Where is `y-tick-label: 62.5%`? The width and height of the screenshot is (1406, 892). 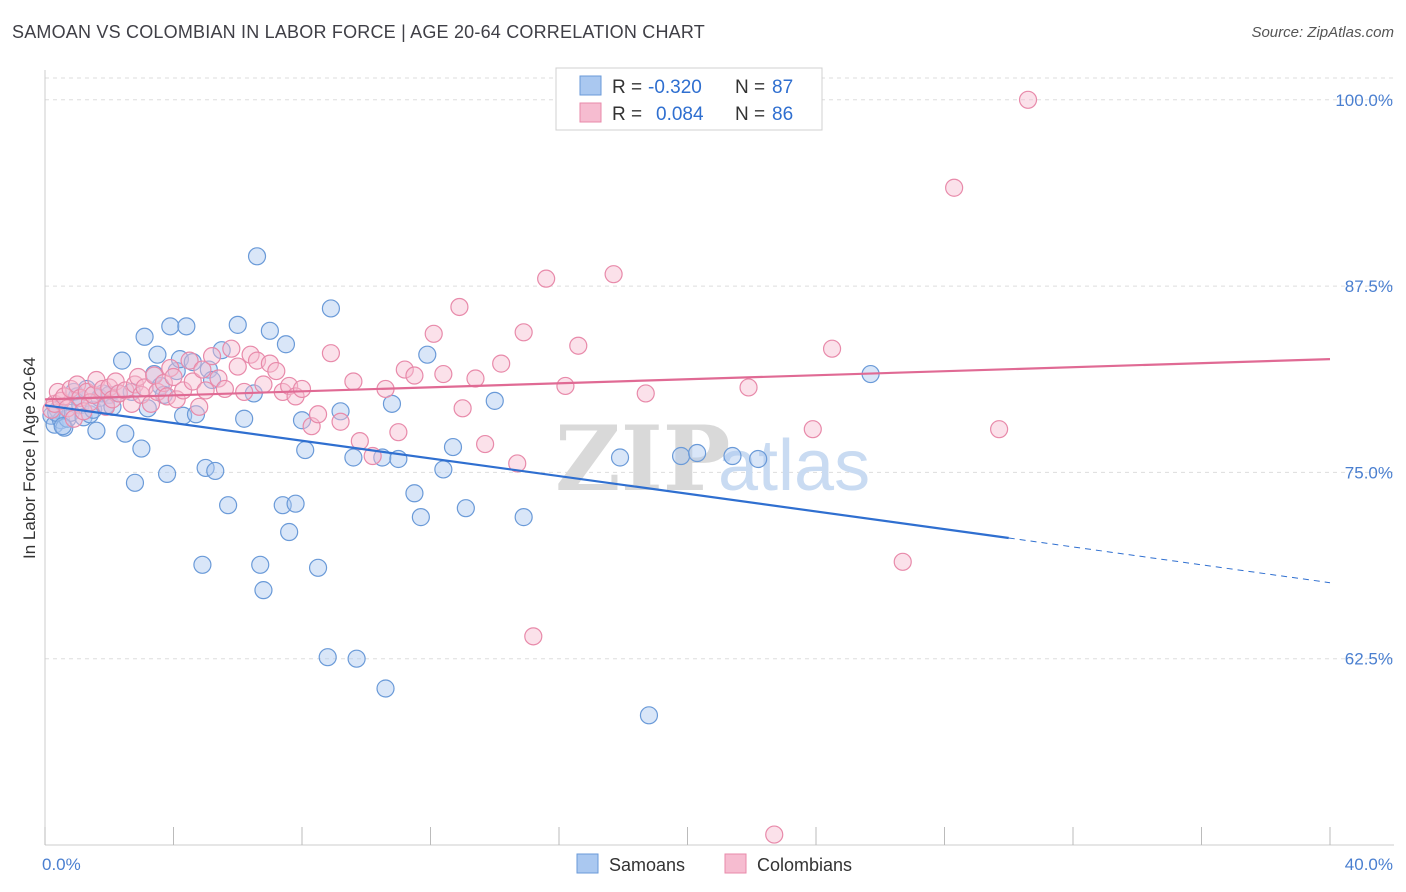
y-tick-label: 62.5% is located at coordinates (1369, 659).